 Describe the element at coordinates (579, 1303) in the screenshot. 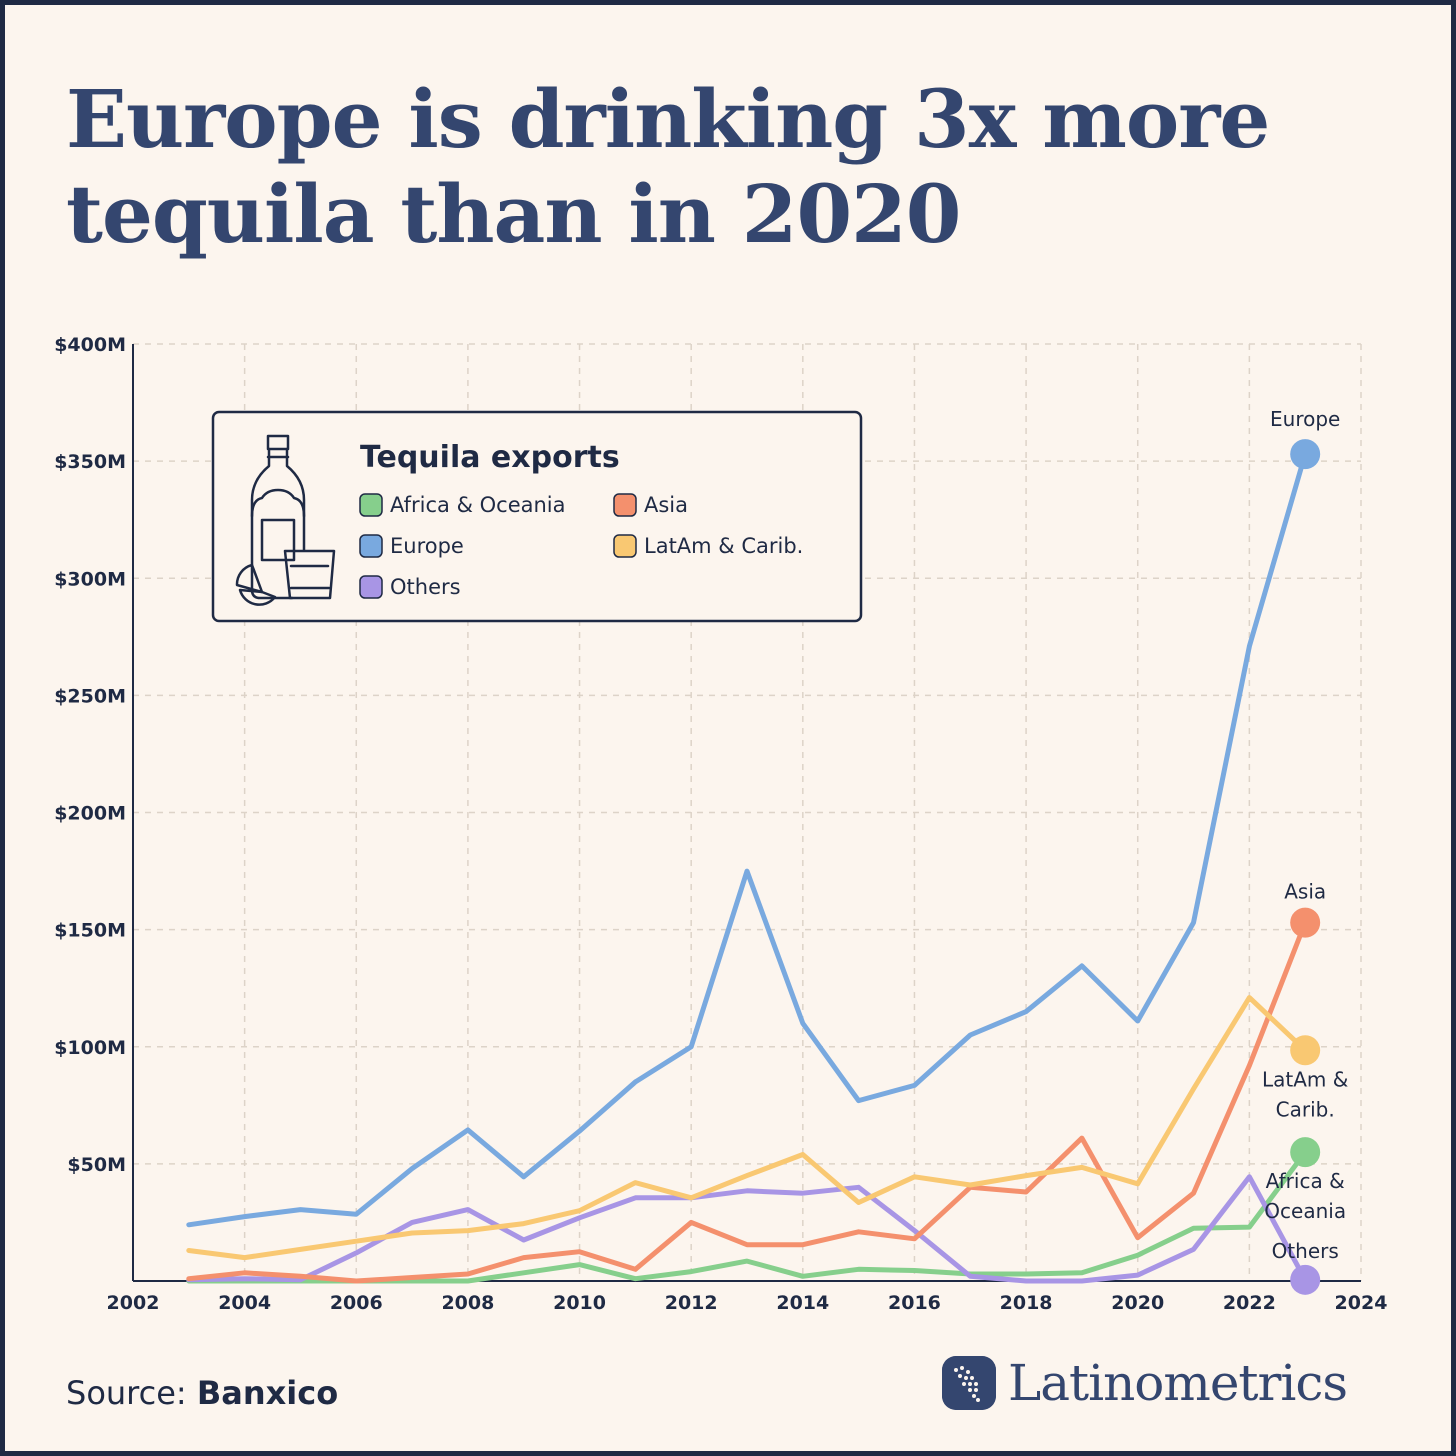

I see `x-tick-label: 2010` at that location.